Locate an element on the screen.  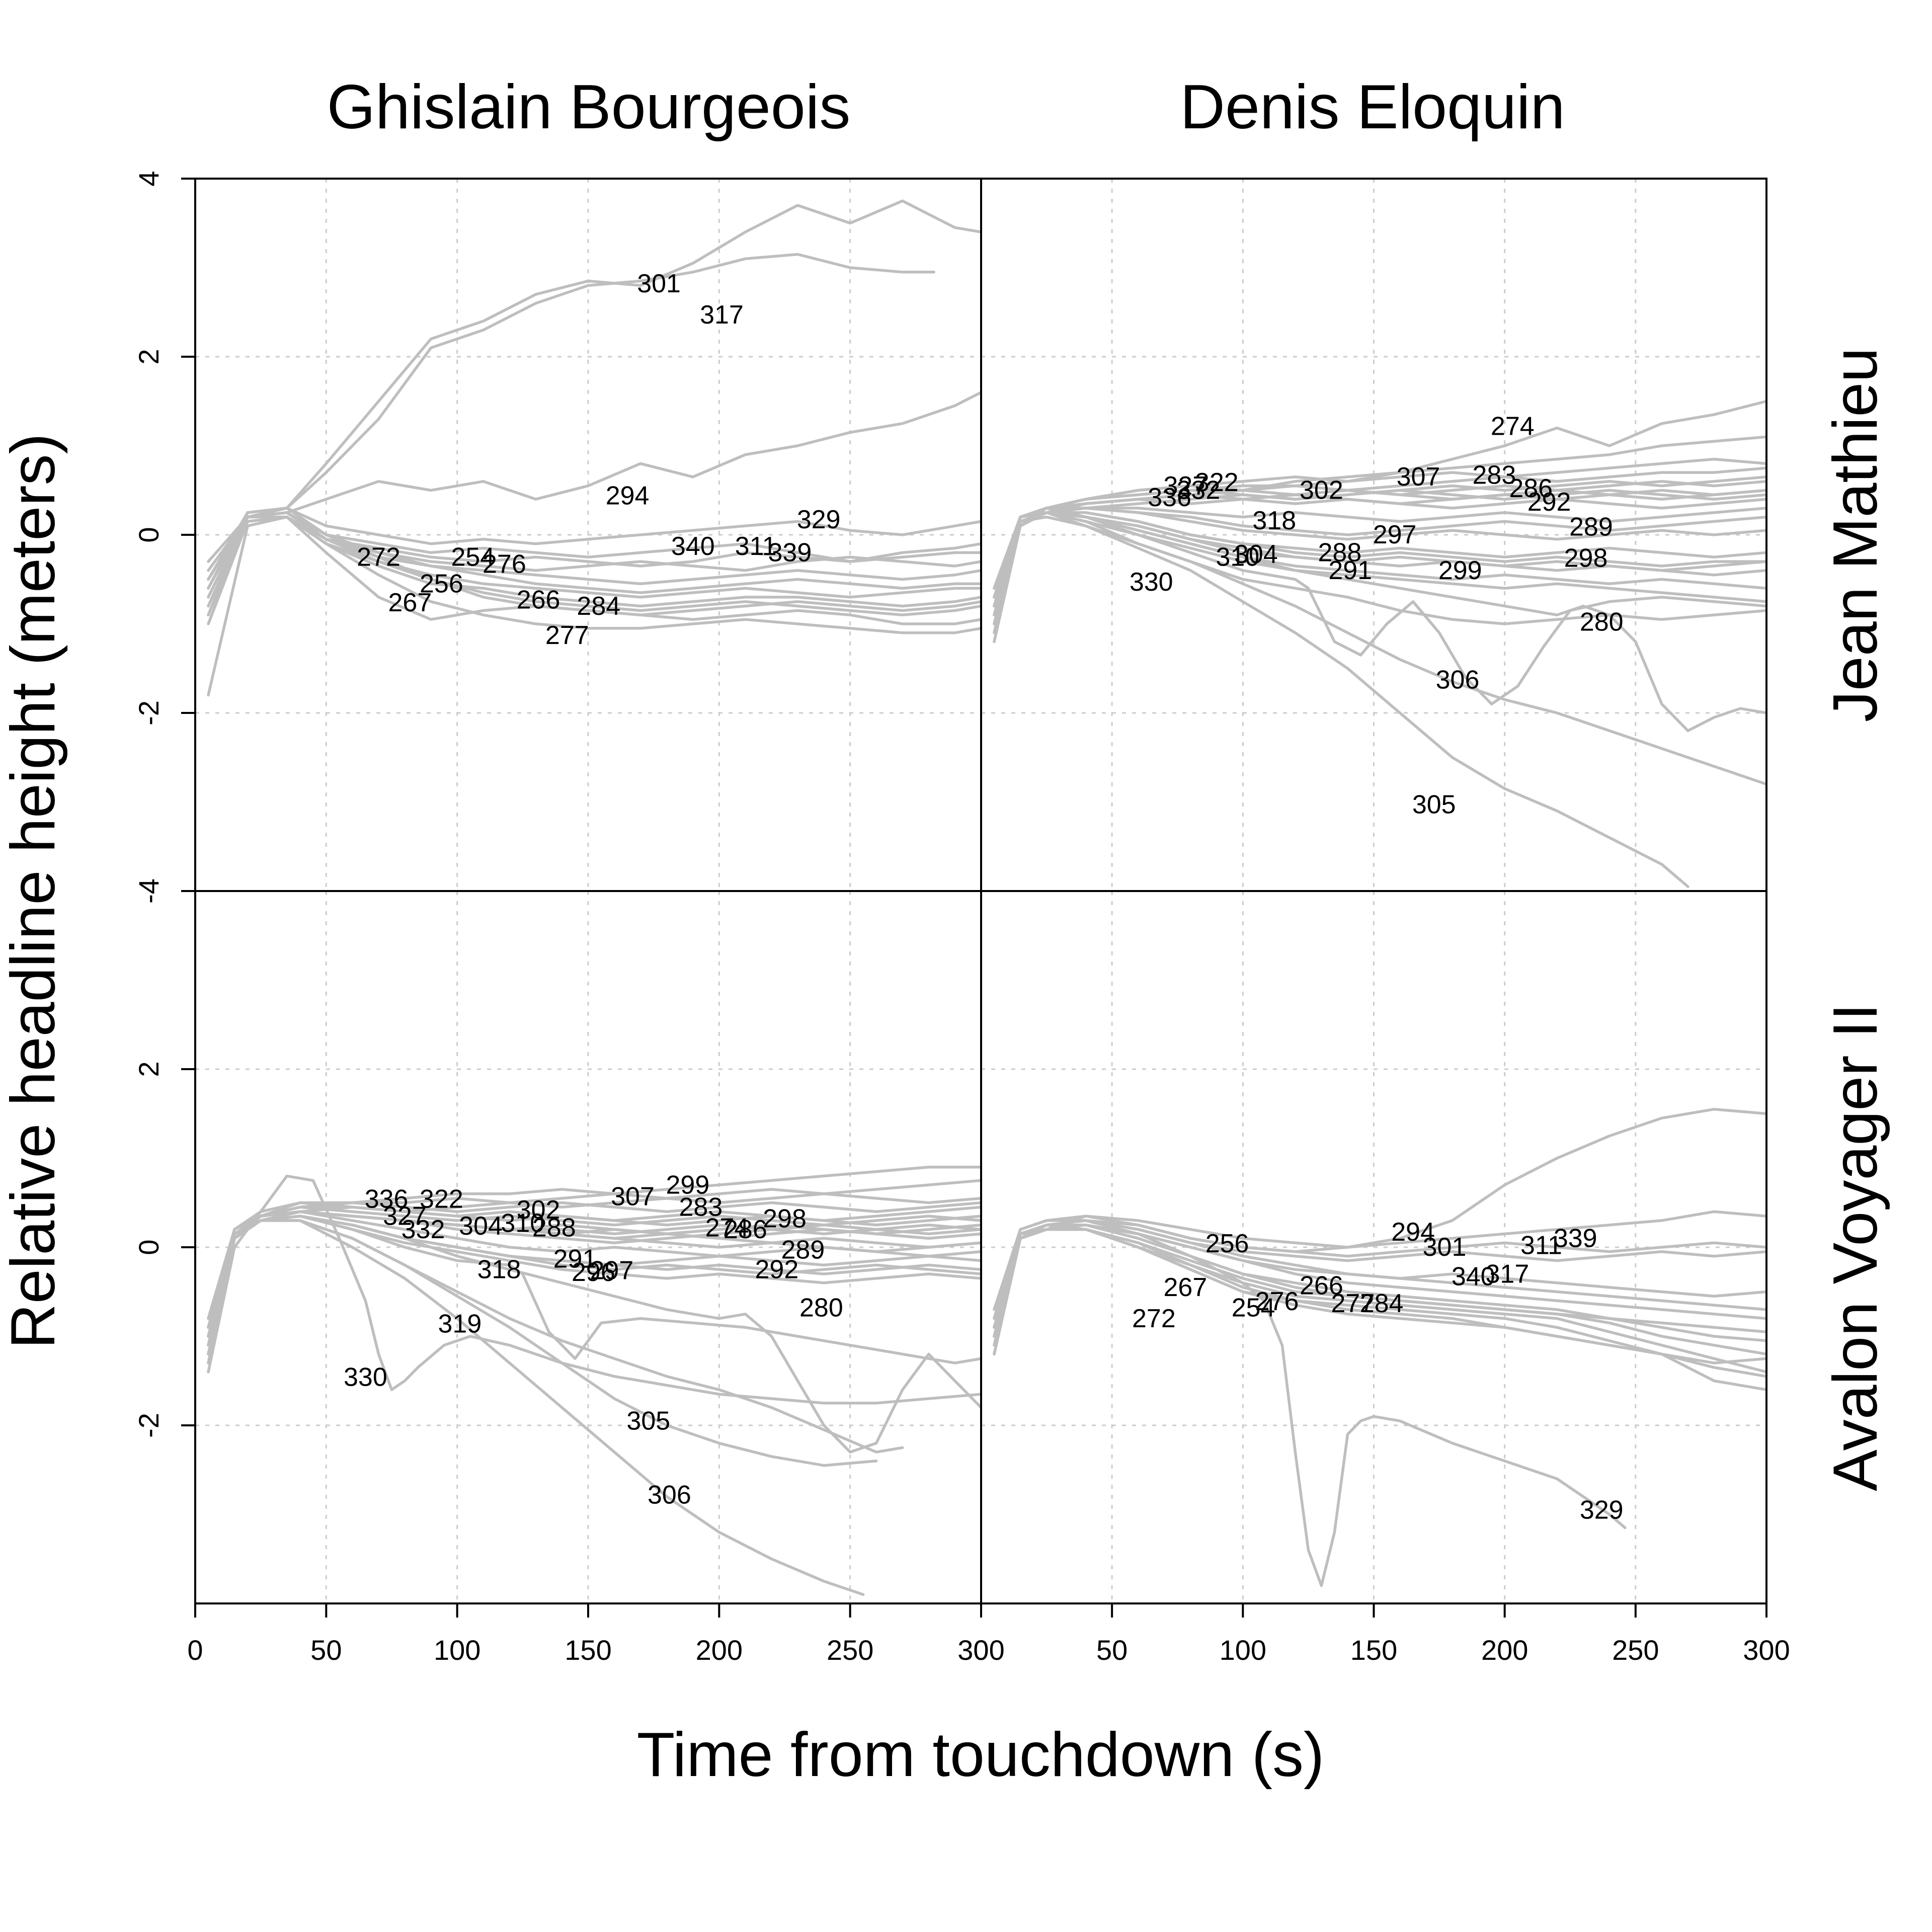
x-tick-label: 0 is located at coordinates (195, 1650).